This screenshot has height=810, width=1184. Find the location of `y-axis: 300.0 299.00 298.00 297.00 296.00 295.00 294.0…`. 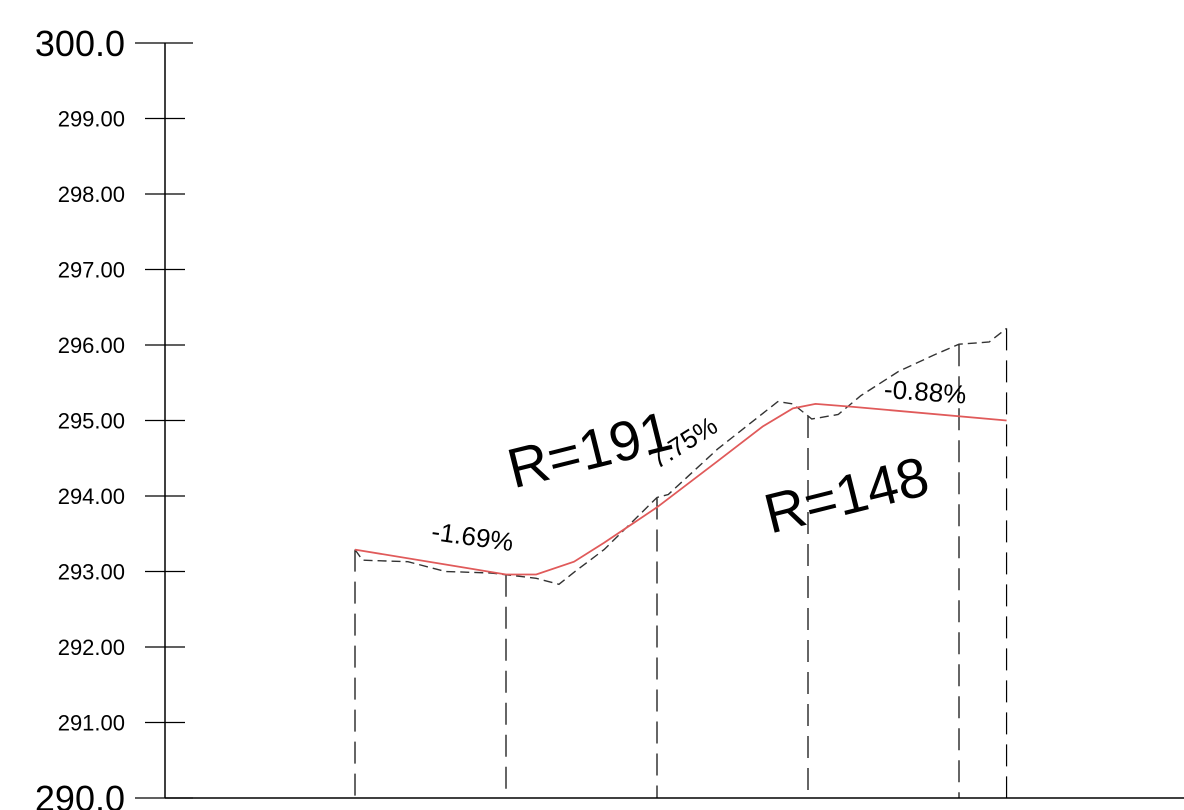

y-axis: 300.0 299.00 298.00 297.00 296.00 295.00 294.0… is located at coordinates (114, 416).